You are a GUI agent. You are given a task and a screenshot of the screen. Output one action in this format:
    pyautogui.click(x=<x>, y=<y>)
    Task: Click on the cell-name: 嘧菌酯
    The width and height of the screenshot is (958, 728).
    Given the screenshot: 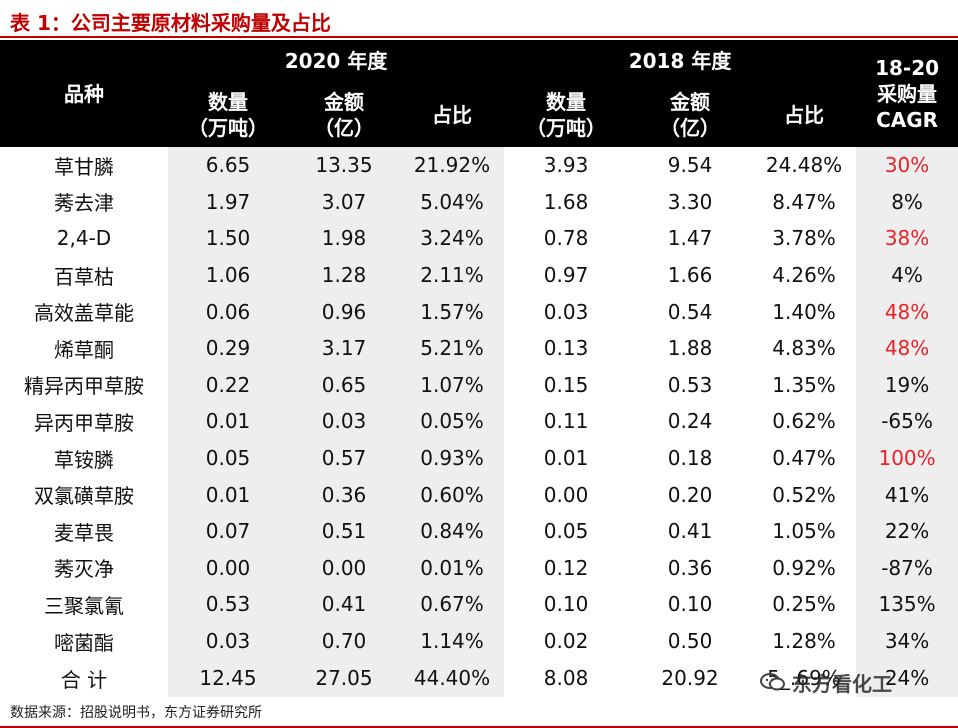 What is the action you would take?
    pyautogui.click(x=84, y=642)
    